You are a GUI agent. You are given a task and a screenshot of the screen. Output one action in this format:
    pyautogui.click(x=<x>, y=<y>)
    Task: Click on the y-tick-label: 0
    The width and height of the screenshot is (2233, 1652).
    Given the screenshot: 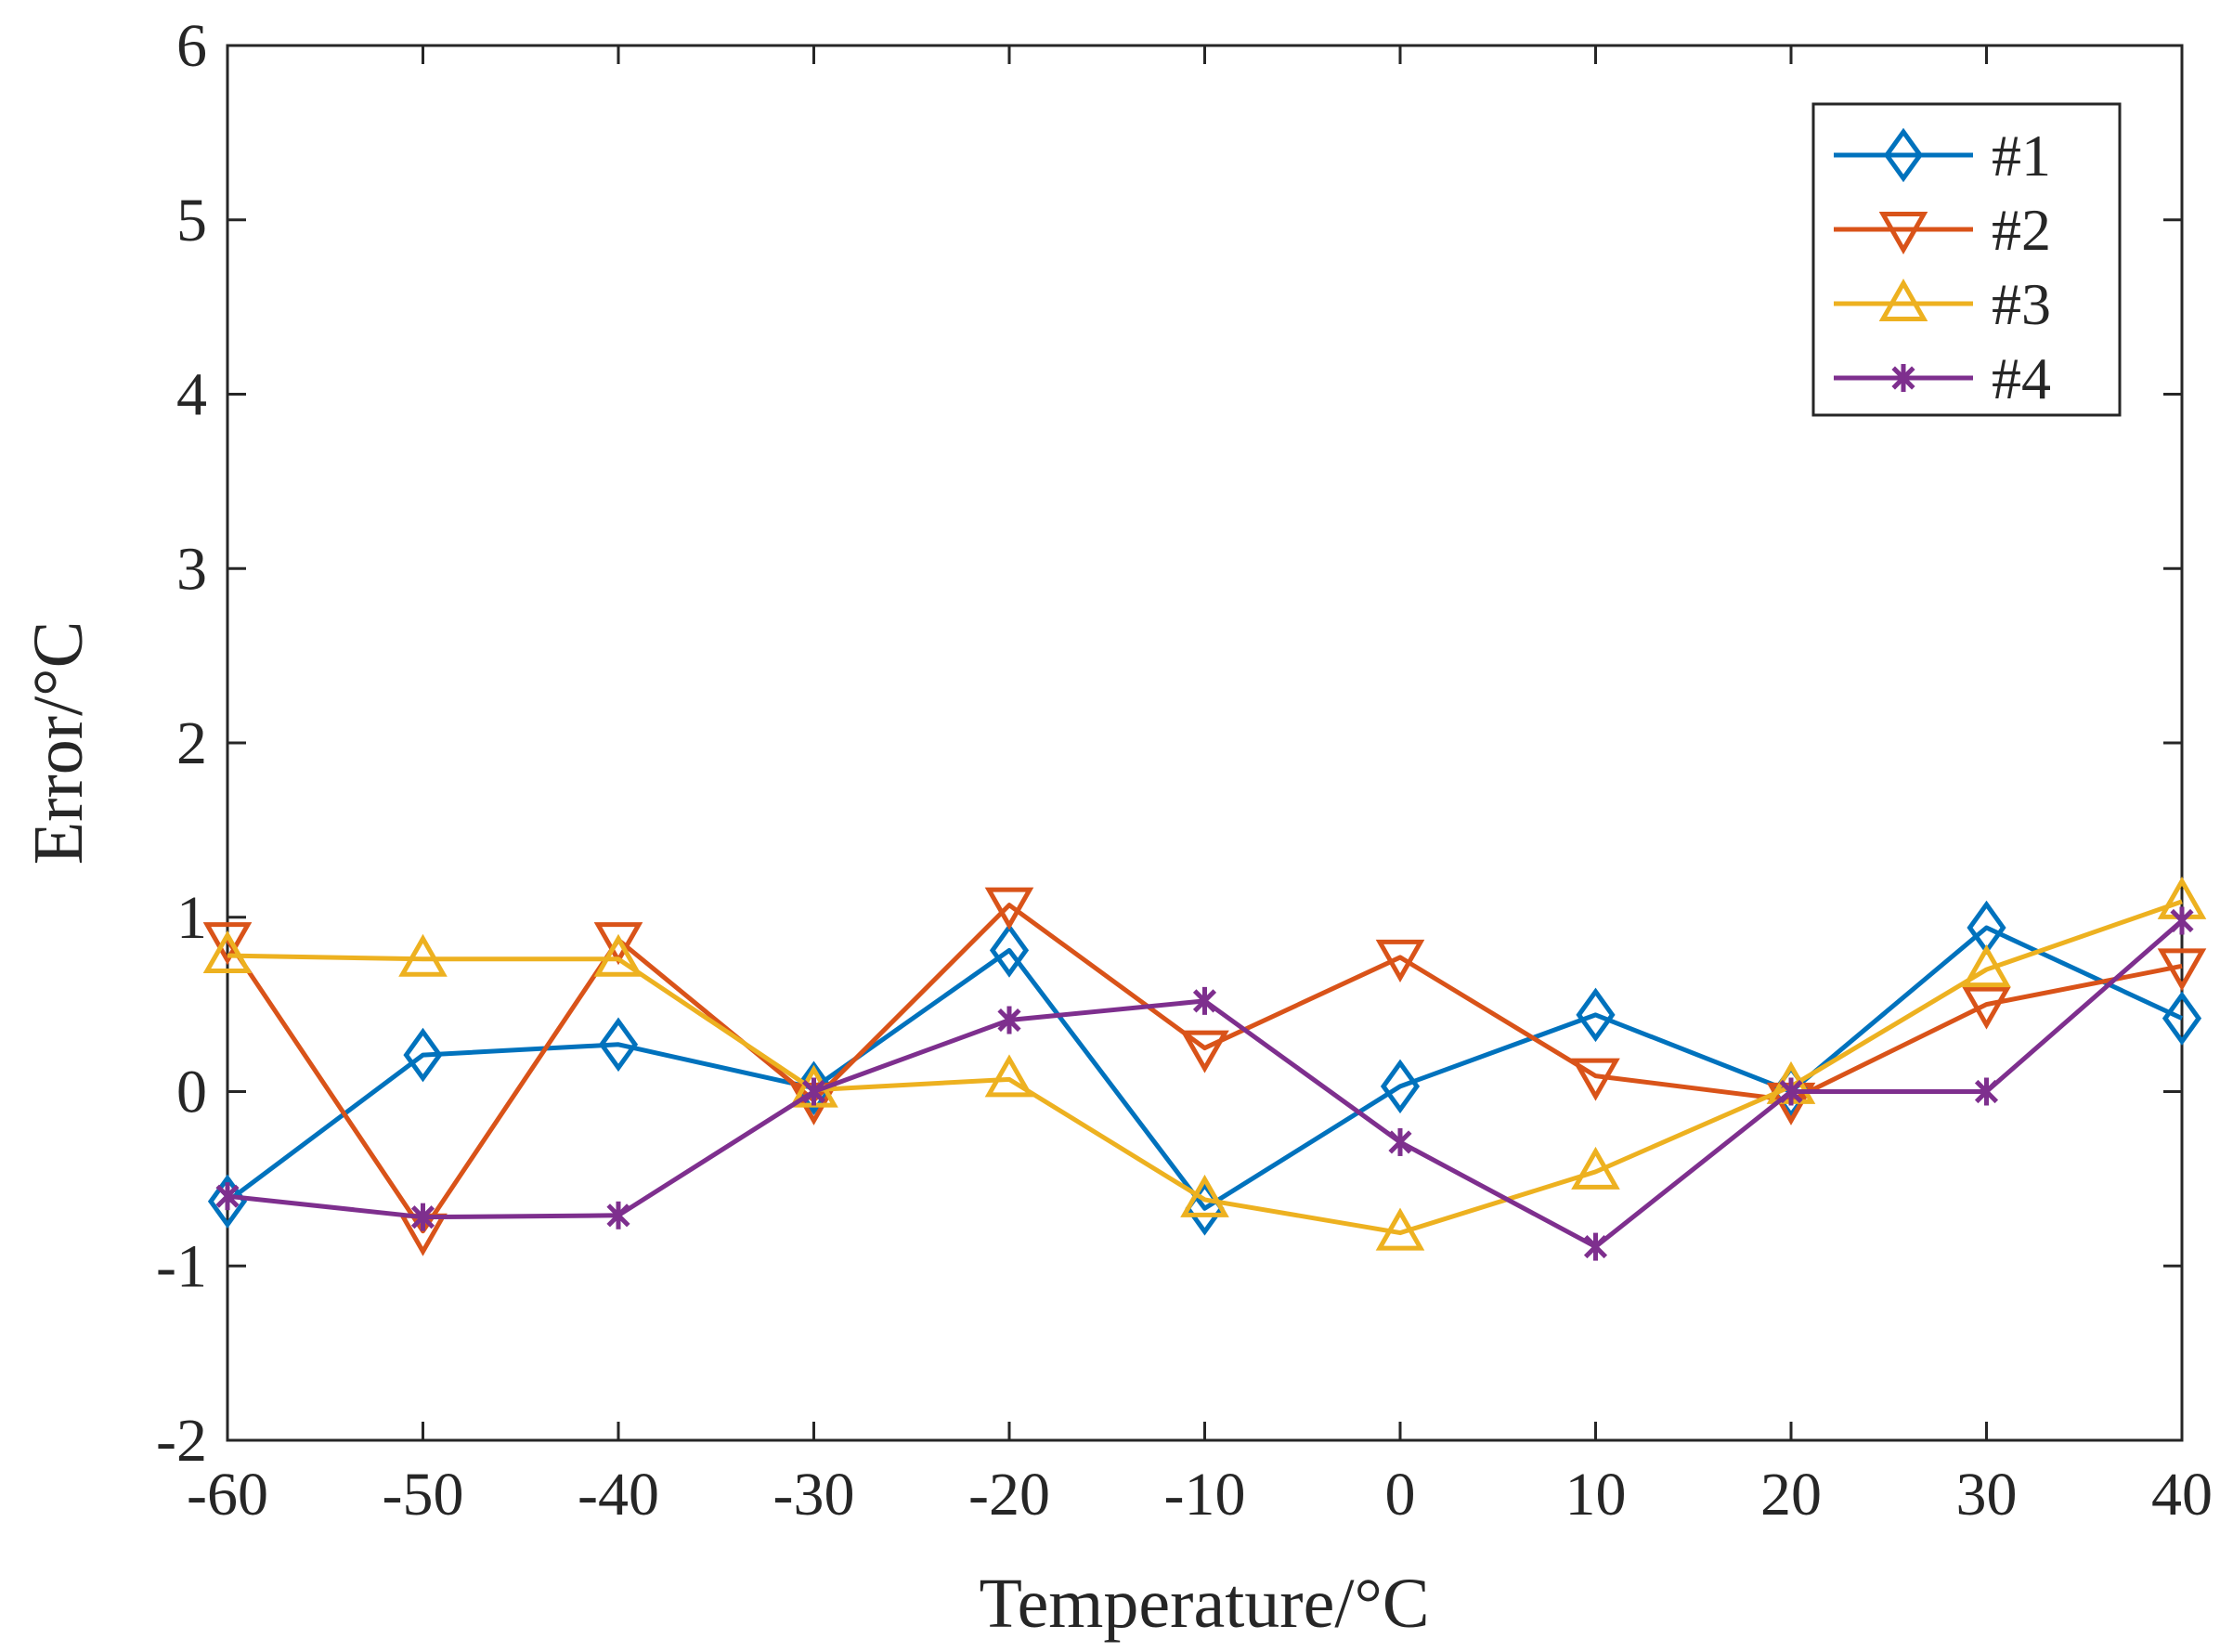 What is the action you would take?
    pyautogui.click(x=191, y=1092)
    